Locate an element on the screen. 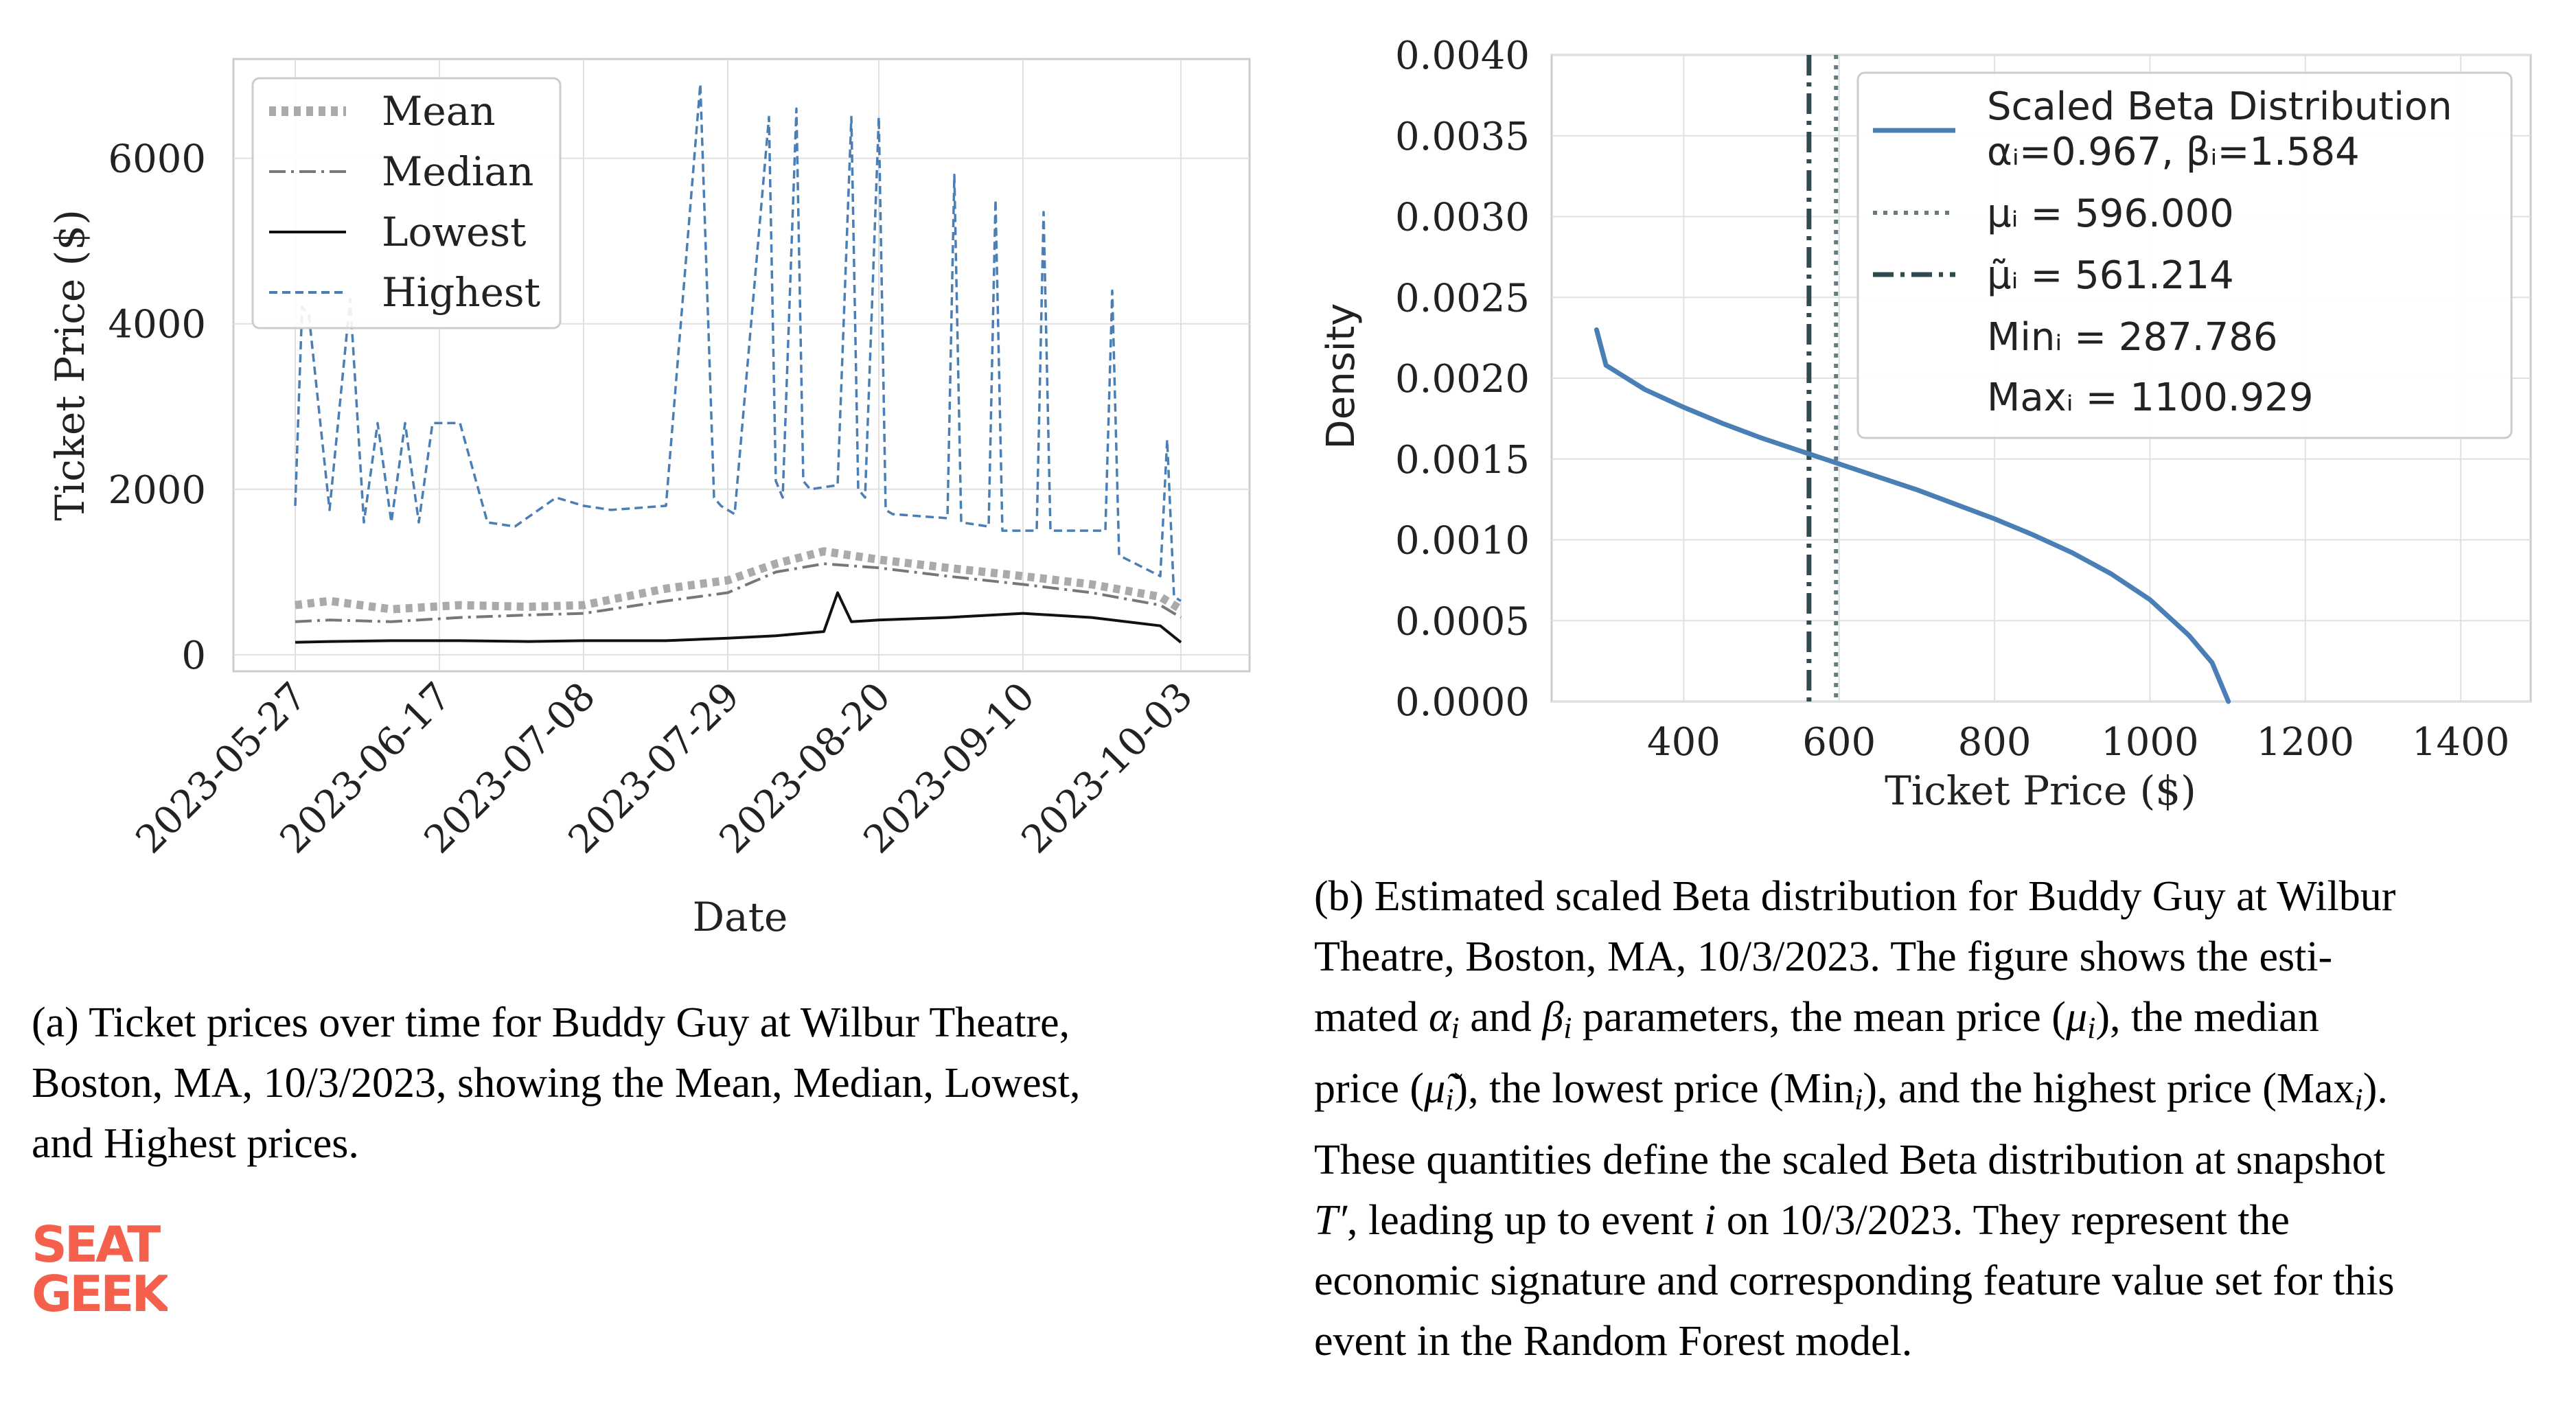 The image size is (2576, 1403). right-xtick-label: 800 is located at coordinates (1995, 742).